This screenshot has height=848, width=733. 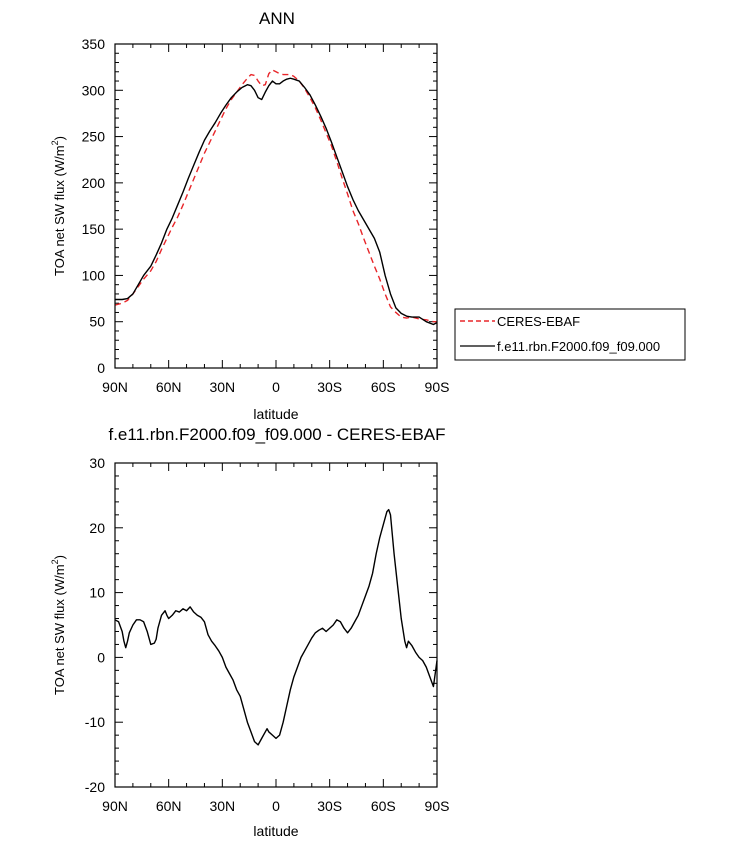 I want to click on y-tick-label: 10, so click(x=97, y=593).